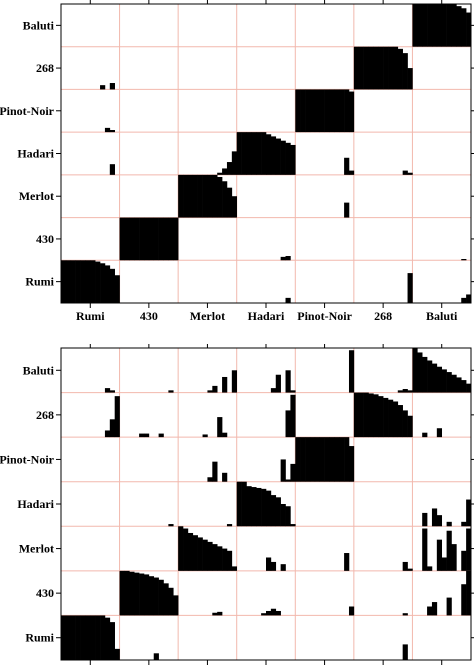  Describe the element at coordinates (351, 371) in the screenshot. I see `bar-Baluti-Pinot-Noir` at that location.